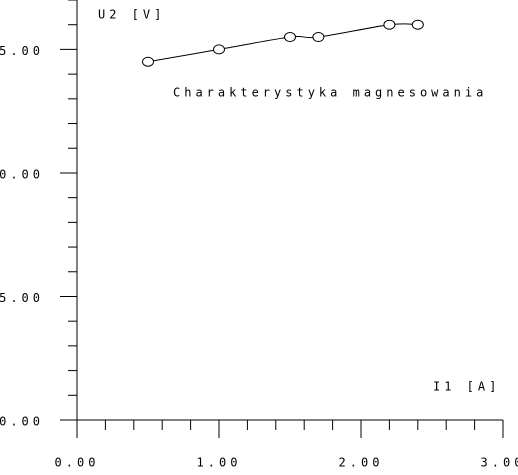 The image size is (518, 475). Describe the element at coordinates (22, 174) in the screenshot. I see `y-tick-label: 10.00` at that location.